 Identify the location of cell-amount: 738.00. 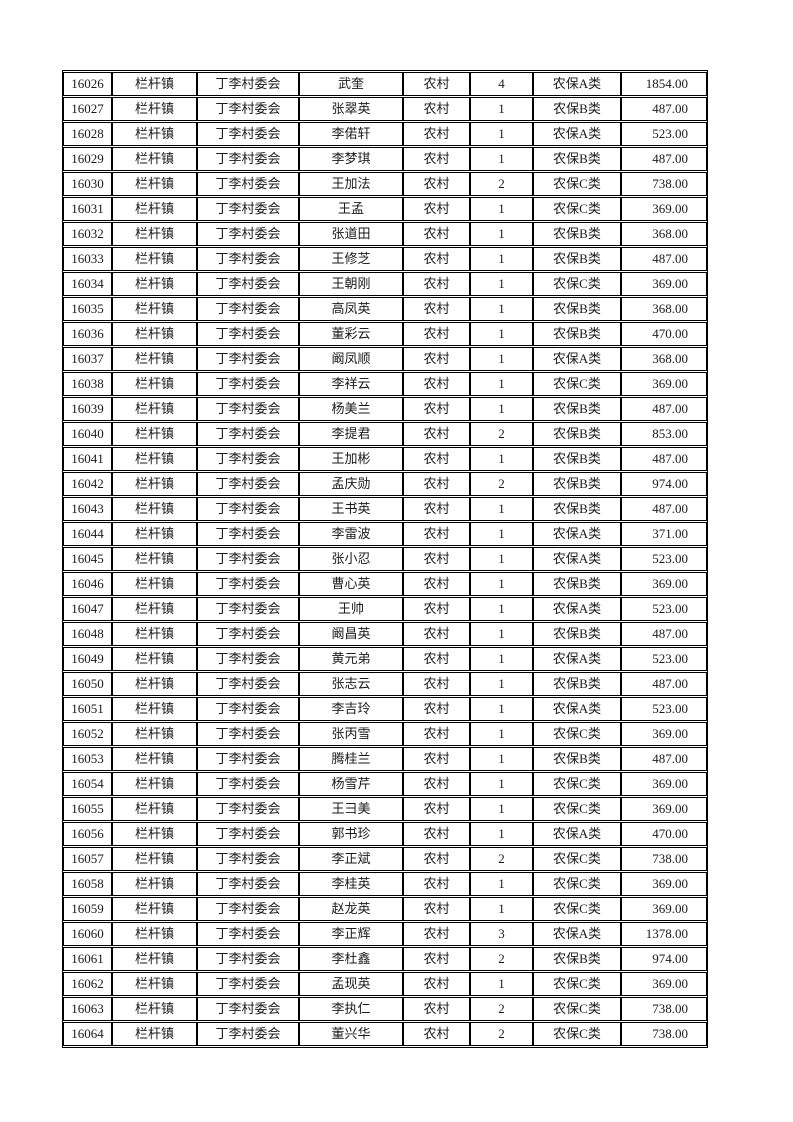
(664, 184).